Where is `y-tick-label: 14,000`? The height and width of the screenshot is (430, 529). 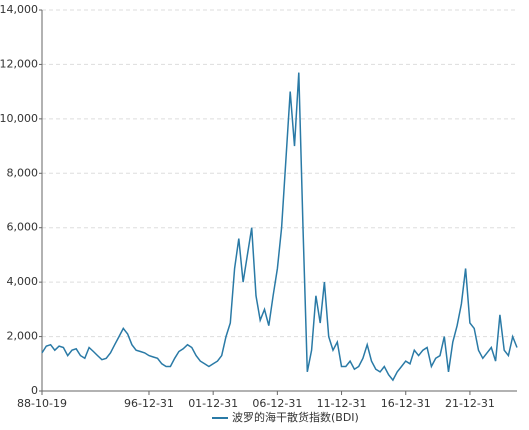
y-tick-label: 14,000 is located at coordinates (19, 9).